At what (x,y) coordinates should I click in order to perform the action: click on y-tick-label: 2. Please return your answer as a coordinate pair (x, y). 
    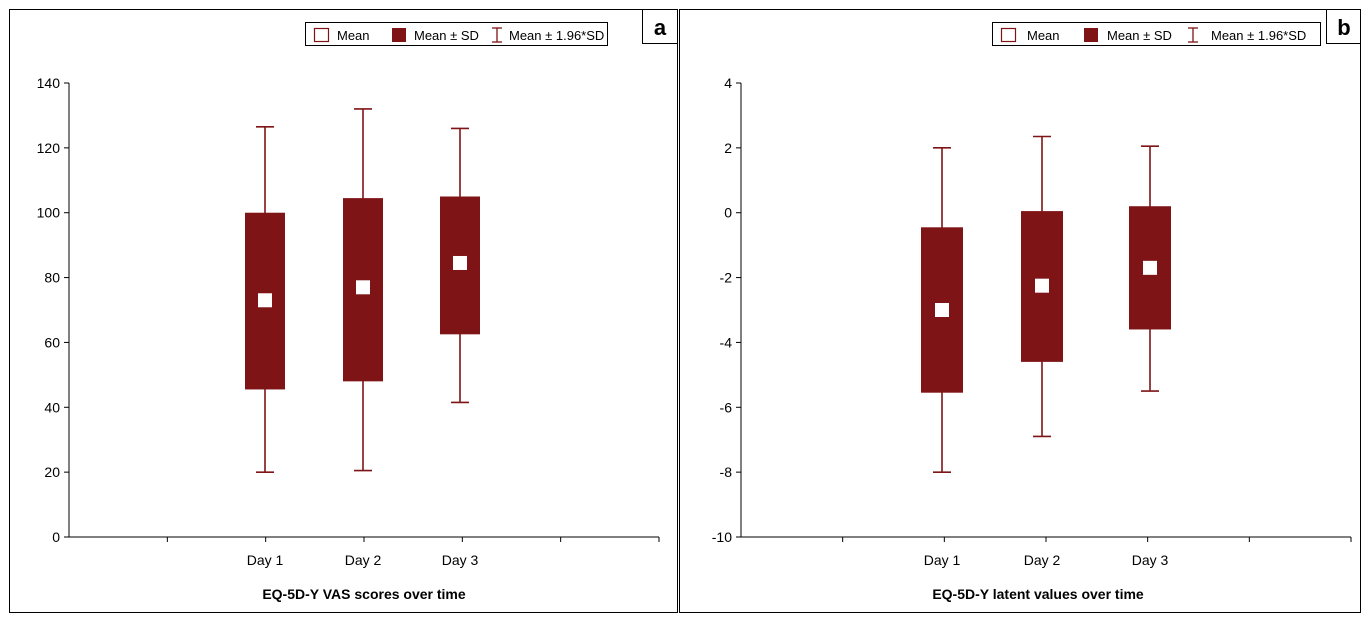
    Looking at the image, I should click on (728, 148).